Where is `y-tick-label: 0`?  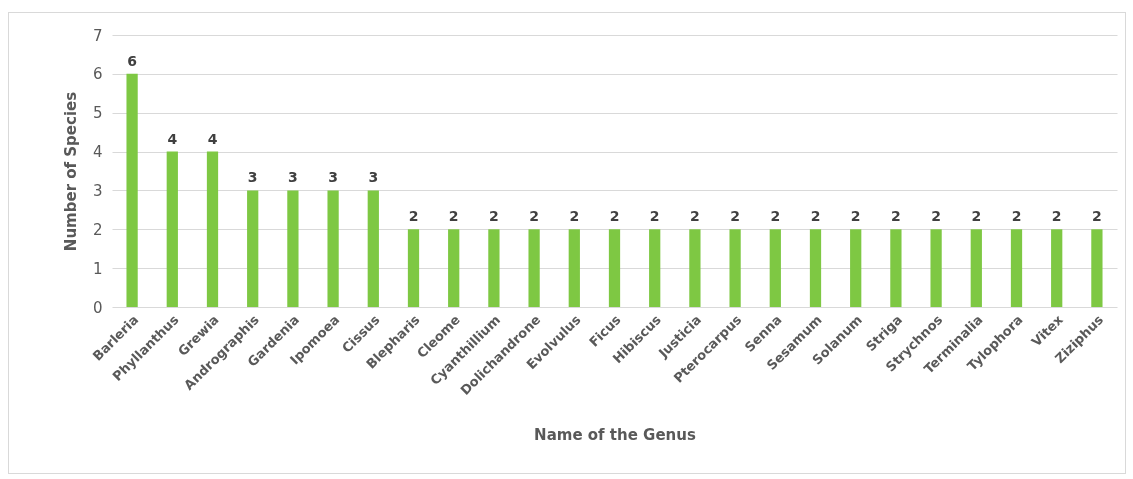
y-tick-label: 0 is located at coordinates (97, 307).